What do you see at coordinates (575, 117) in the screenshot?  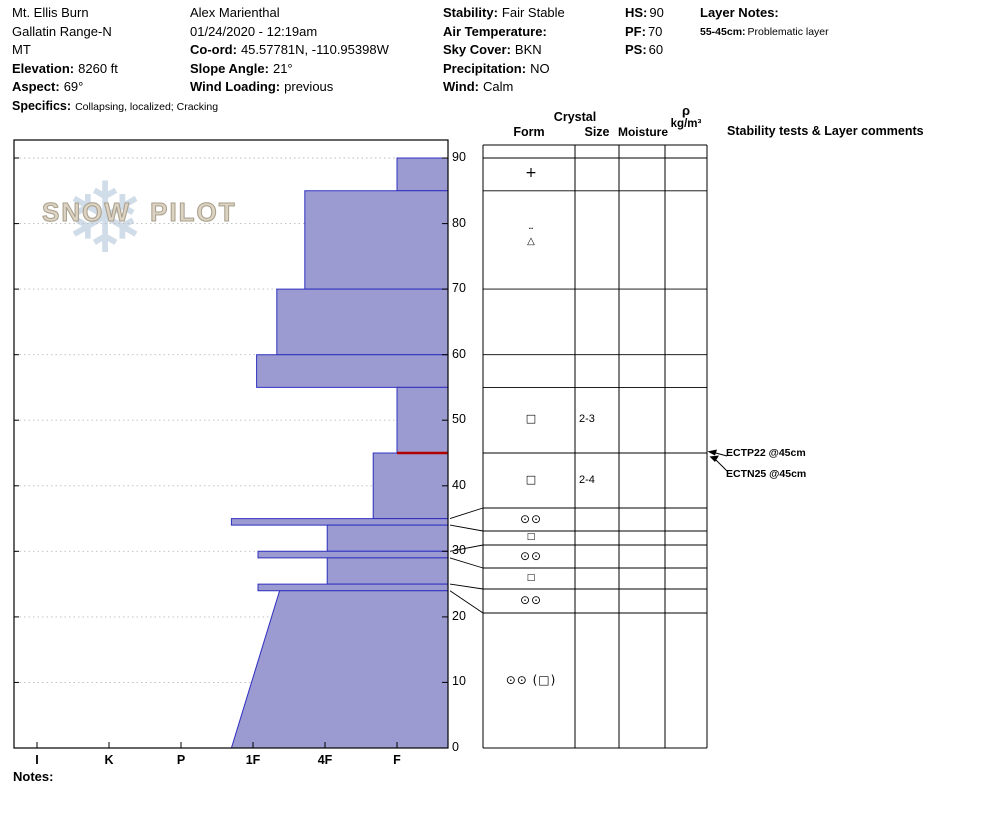 I see `crystal-header: Crystal` at bounding box center [575, 117].